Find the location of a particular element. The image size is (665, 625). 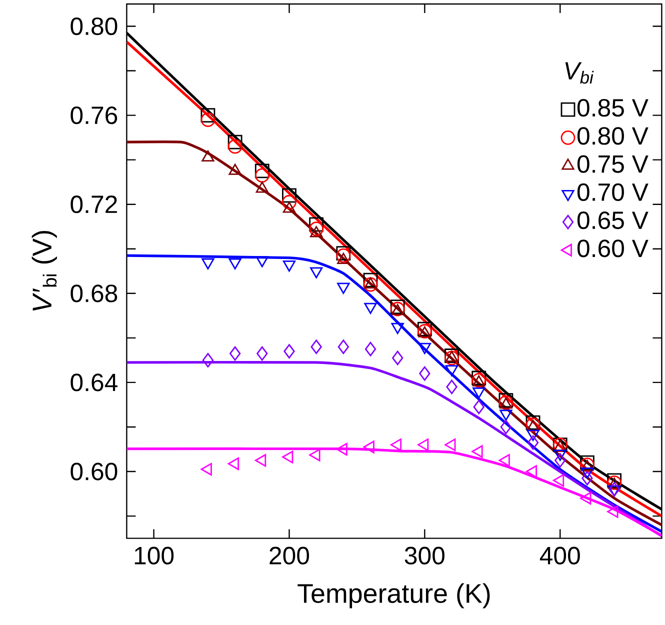

y-tick-label: 0.68 is located at coordinates (94, 293).